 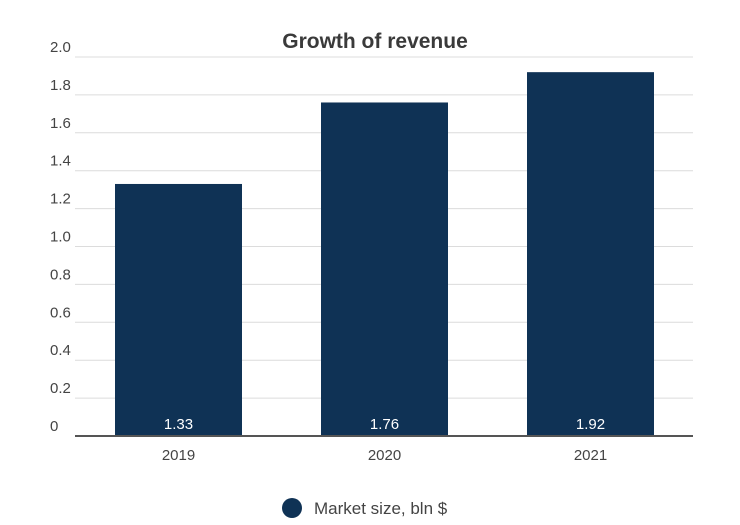 I want to click on x-tick-label-2021: 2021, so click(x=590, y=455).